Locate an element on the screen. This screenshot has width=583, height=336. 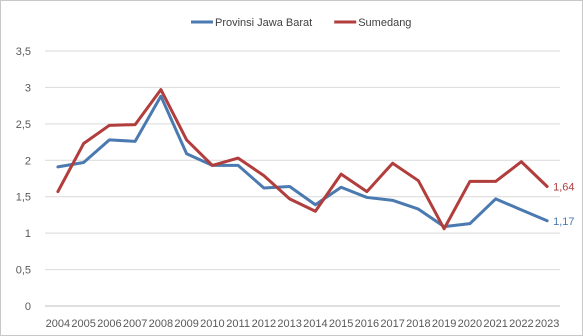
x-tick-label: 2007 is located at coordinates (135, 324).